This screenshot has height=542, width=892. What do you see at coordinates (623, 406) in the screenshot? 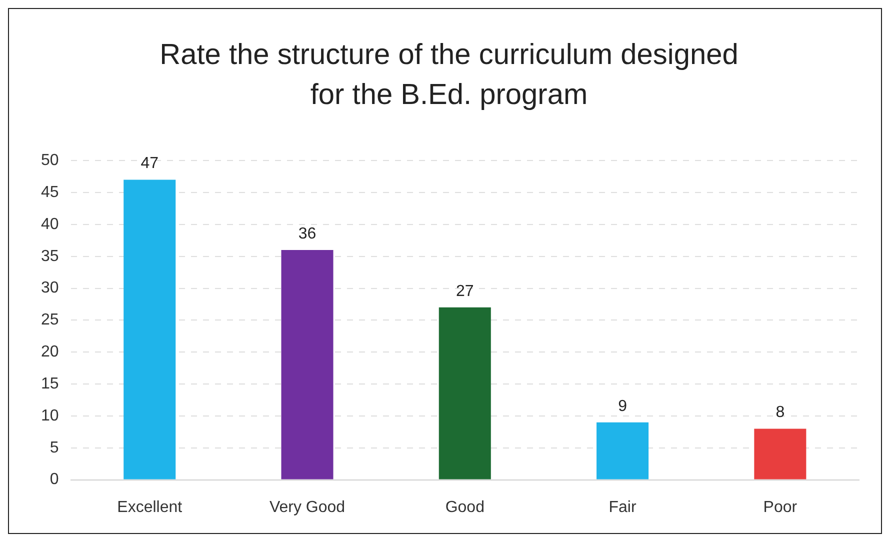
I see `data-label: 9` at bounding box center [623, 406].